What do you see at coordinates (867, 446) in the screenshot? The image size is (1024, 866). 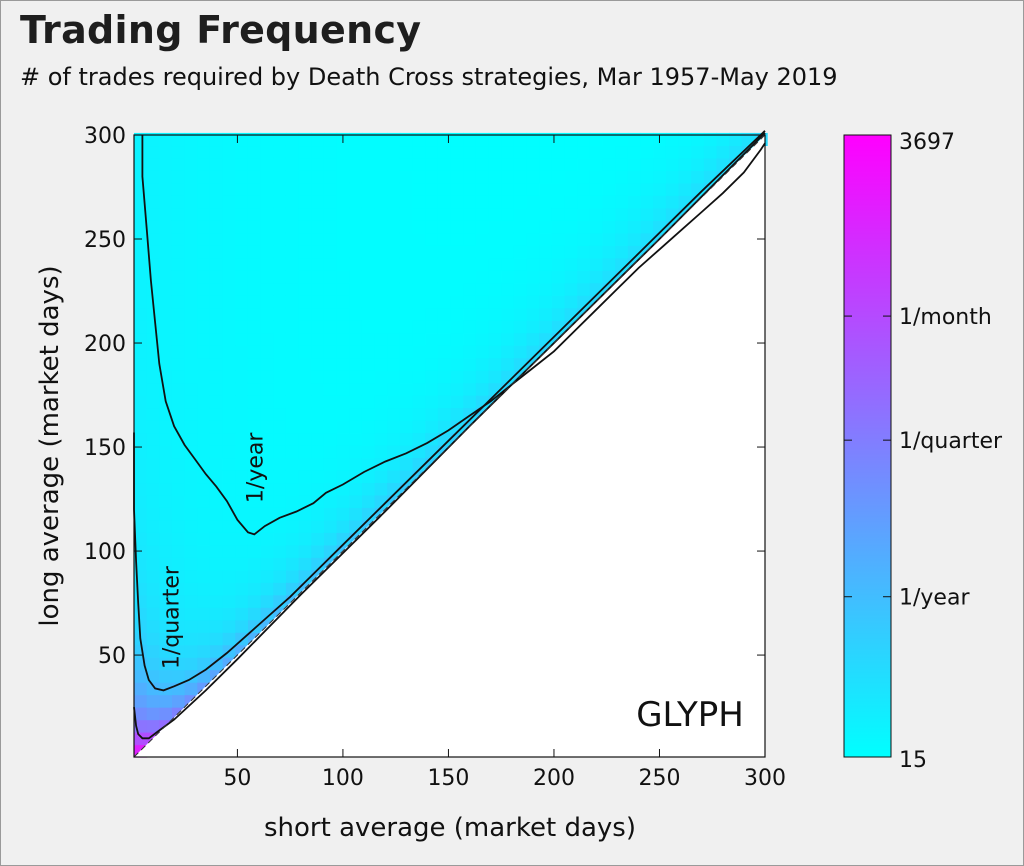 I see `colorbar-gradient` at bounding box center [867, 446].